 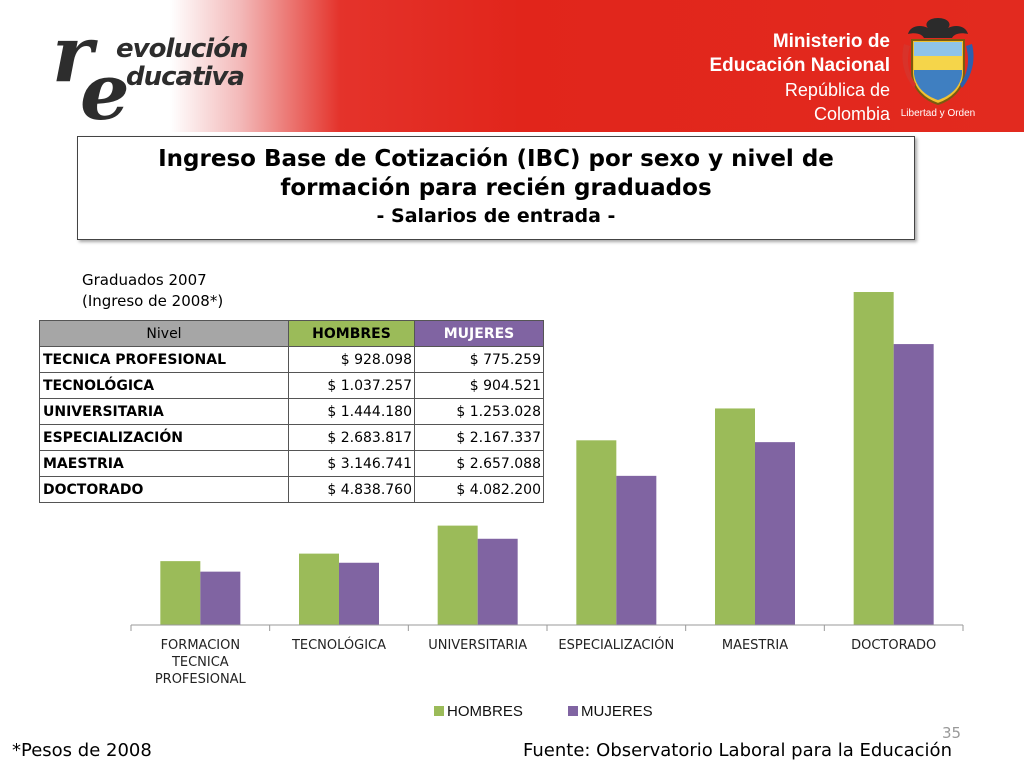 What do you see at coordinates (152, 291) in the screenshot?
I see `subtitle: Graduados 2007 (Ingreso de 2008*)` at bounding box center [152, 291].